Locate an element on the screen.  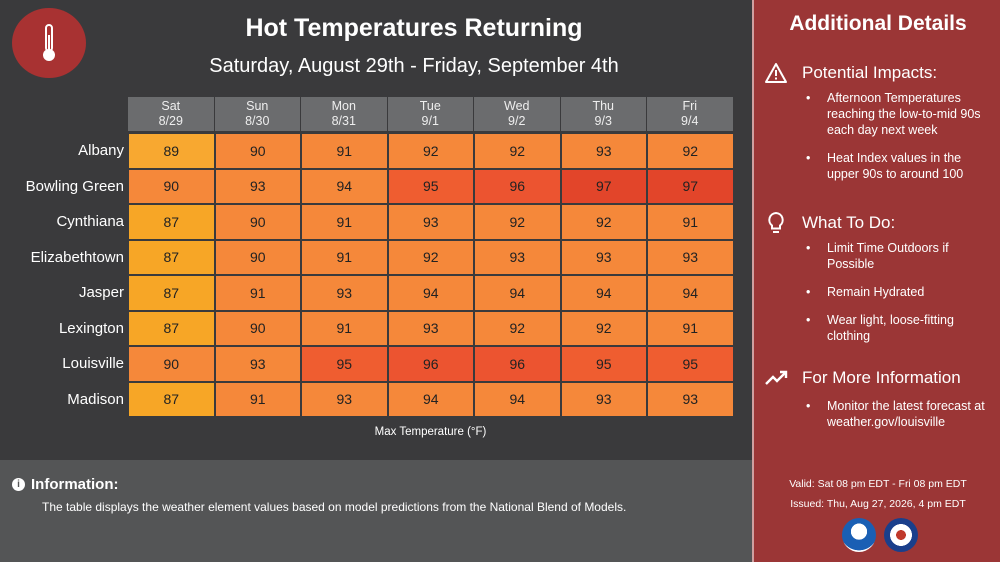
noaa-logo is located at coordinates (859, 535).